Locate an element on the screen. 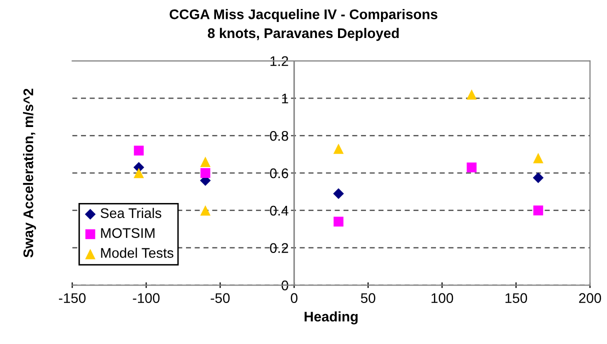 This screenshot has width=607, height=344. x-tick-label: 200 is located at coordinates (590, 298).